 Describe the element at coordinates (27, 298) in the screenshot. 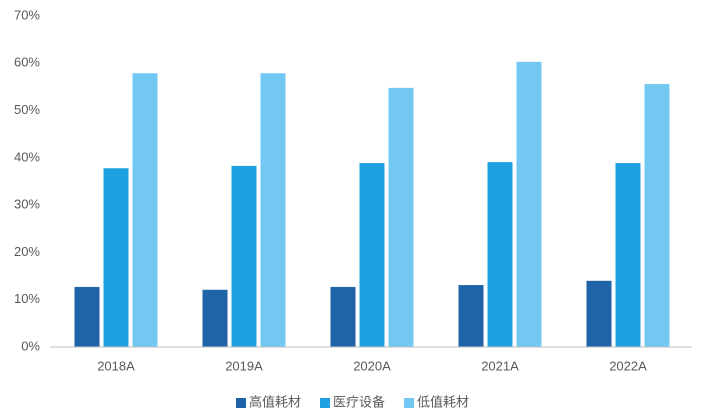

I see `y-tick-label: 10%` at that location.